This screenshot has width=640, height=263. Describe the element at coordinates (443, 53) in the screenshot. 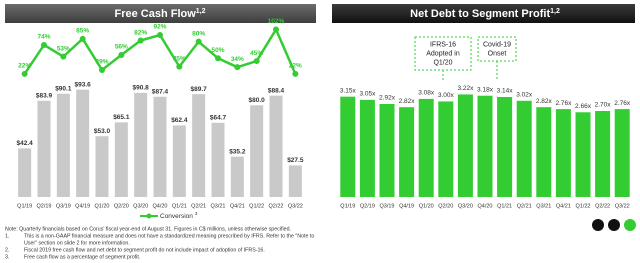

I see `annotation-text: Adopted in` at that location.